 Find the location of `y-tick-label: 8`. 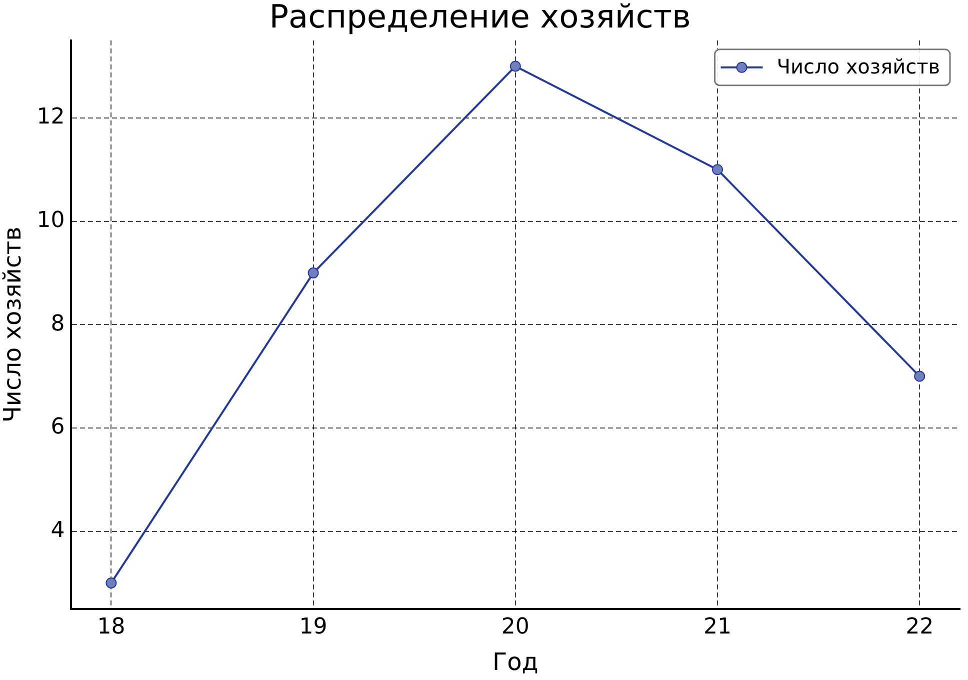

y-tick-label: 8 is located at coordinates (57, 323).